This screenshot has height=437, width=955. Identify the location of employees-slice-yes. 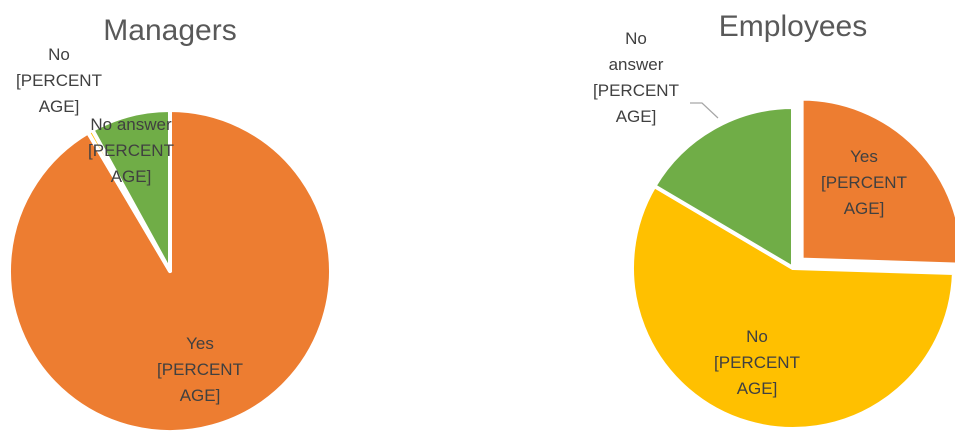
(877, 181).